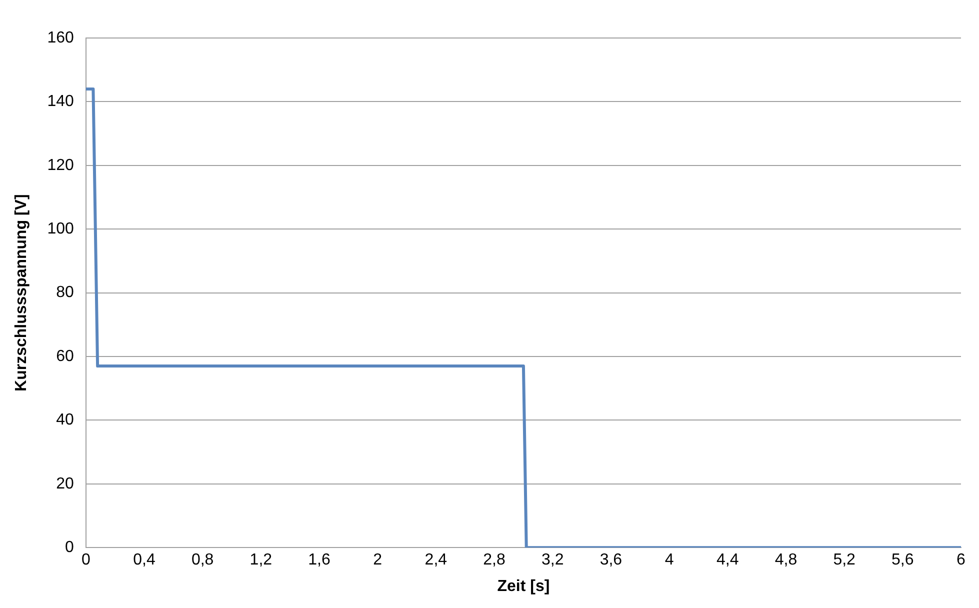 This screenshot has height=608, width=979. What do you see at coordinates (60, 101) in the screenshot?
I see `y-tick-label: 140` at bounding box center [60, 101].